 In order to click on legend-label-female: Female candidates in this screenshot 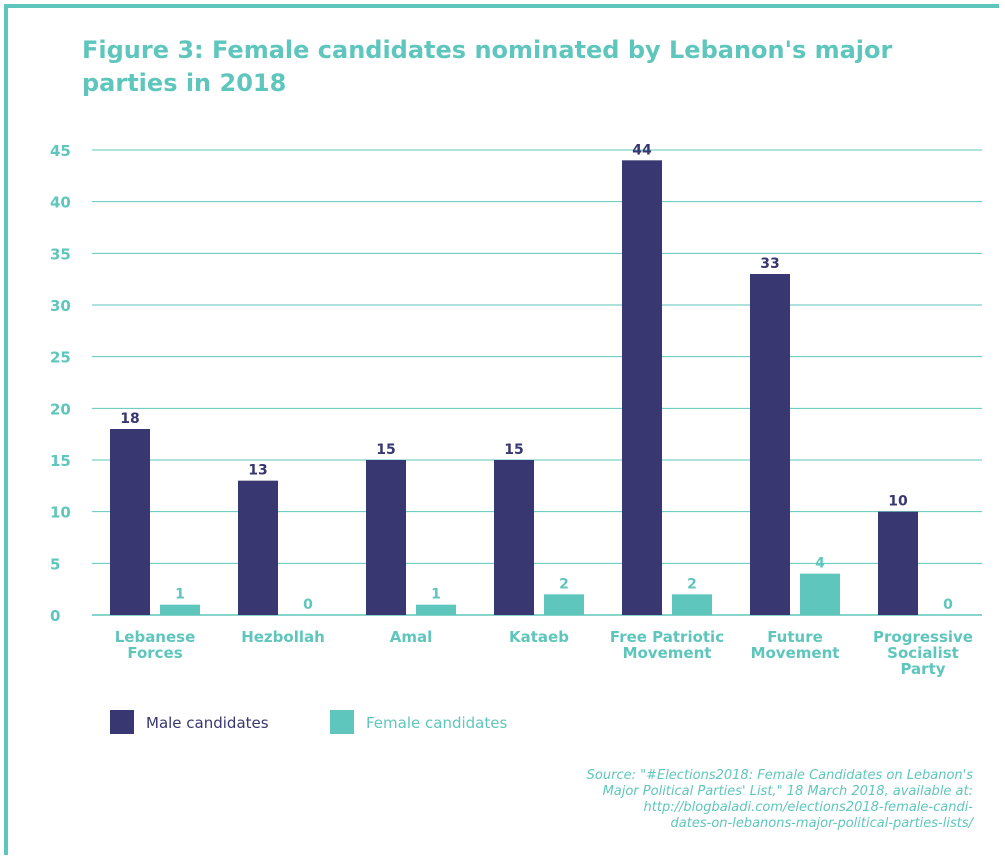, I will do `click(437, 723)`.